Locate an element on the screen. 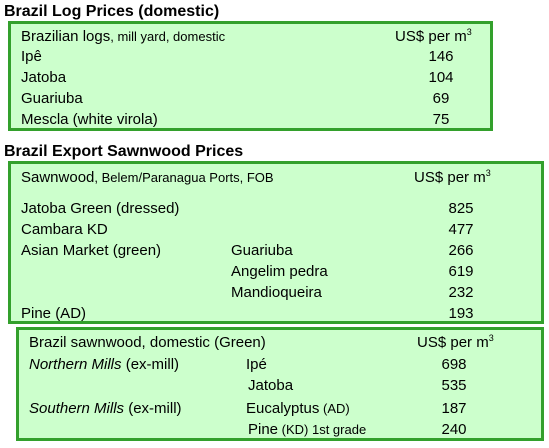 This screenshot has width=549, height=448. export-row-species: Mandioqueira is located at coordinates (276, 292).